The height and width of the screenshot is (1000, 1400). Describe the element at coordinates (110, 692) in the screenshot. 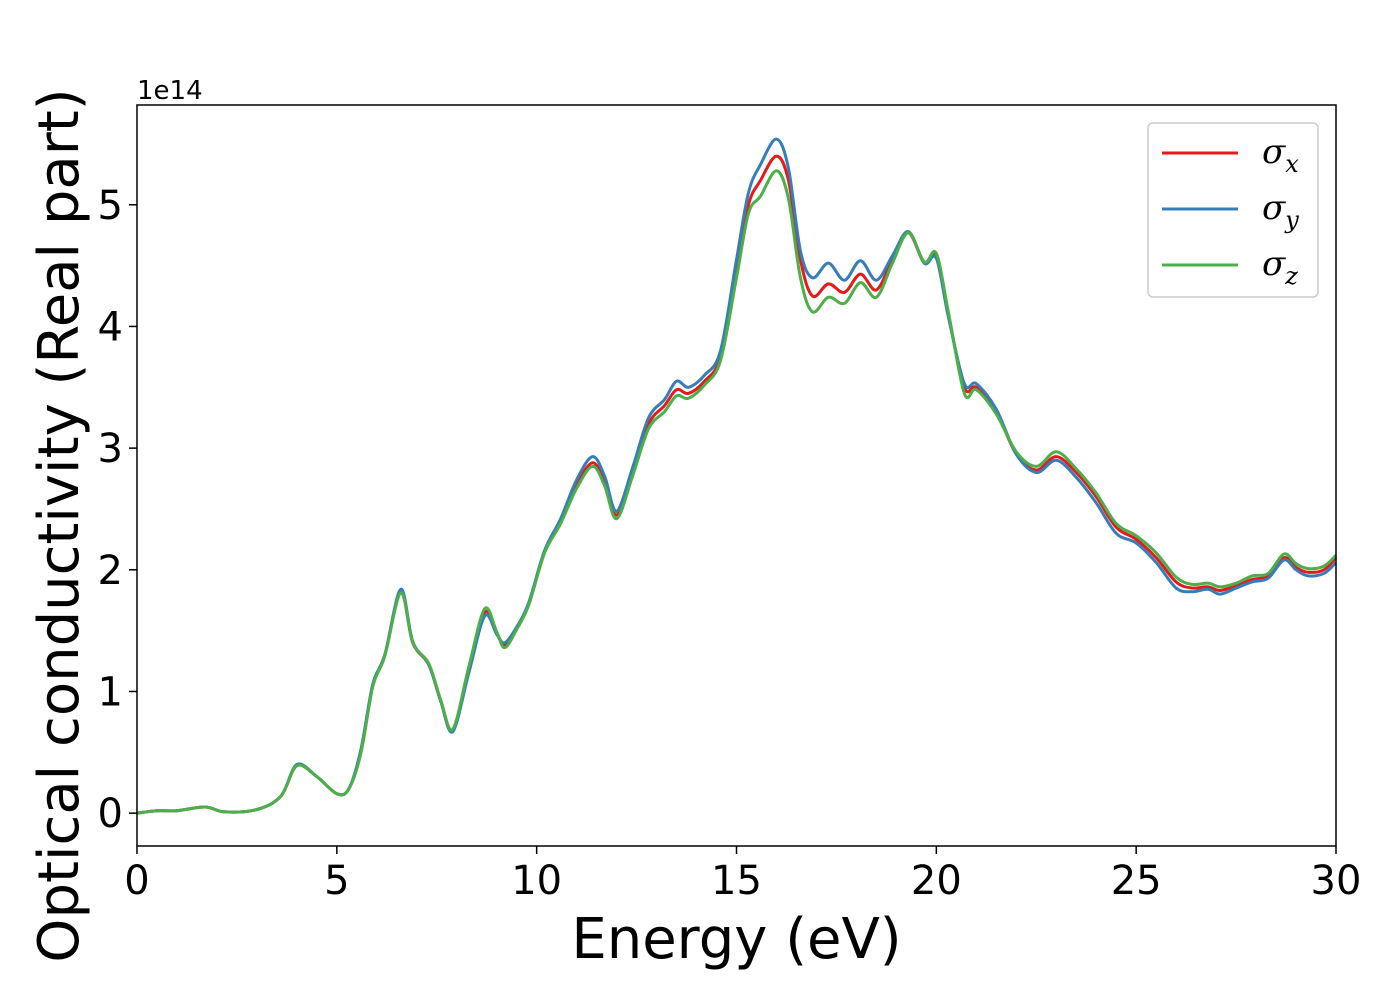

I see `y-tick-label: 1` at that location.